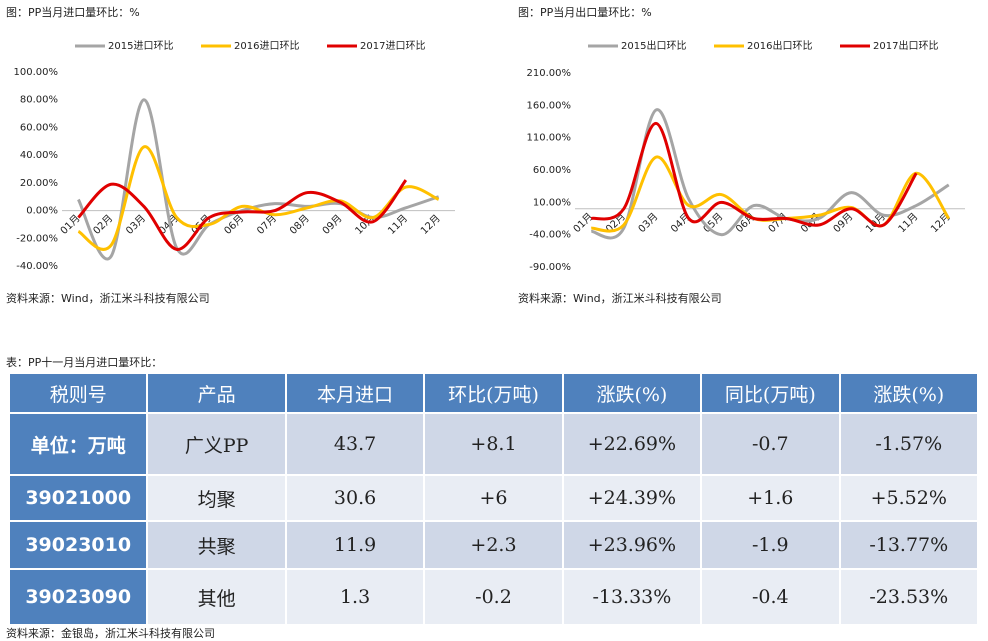  What do you see at coordinates (632, 444) in the screenshot?
I see `table-cell: +22.69%` at bounding box center [632, 444].